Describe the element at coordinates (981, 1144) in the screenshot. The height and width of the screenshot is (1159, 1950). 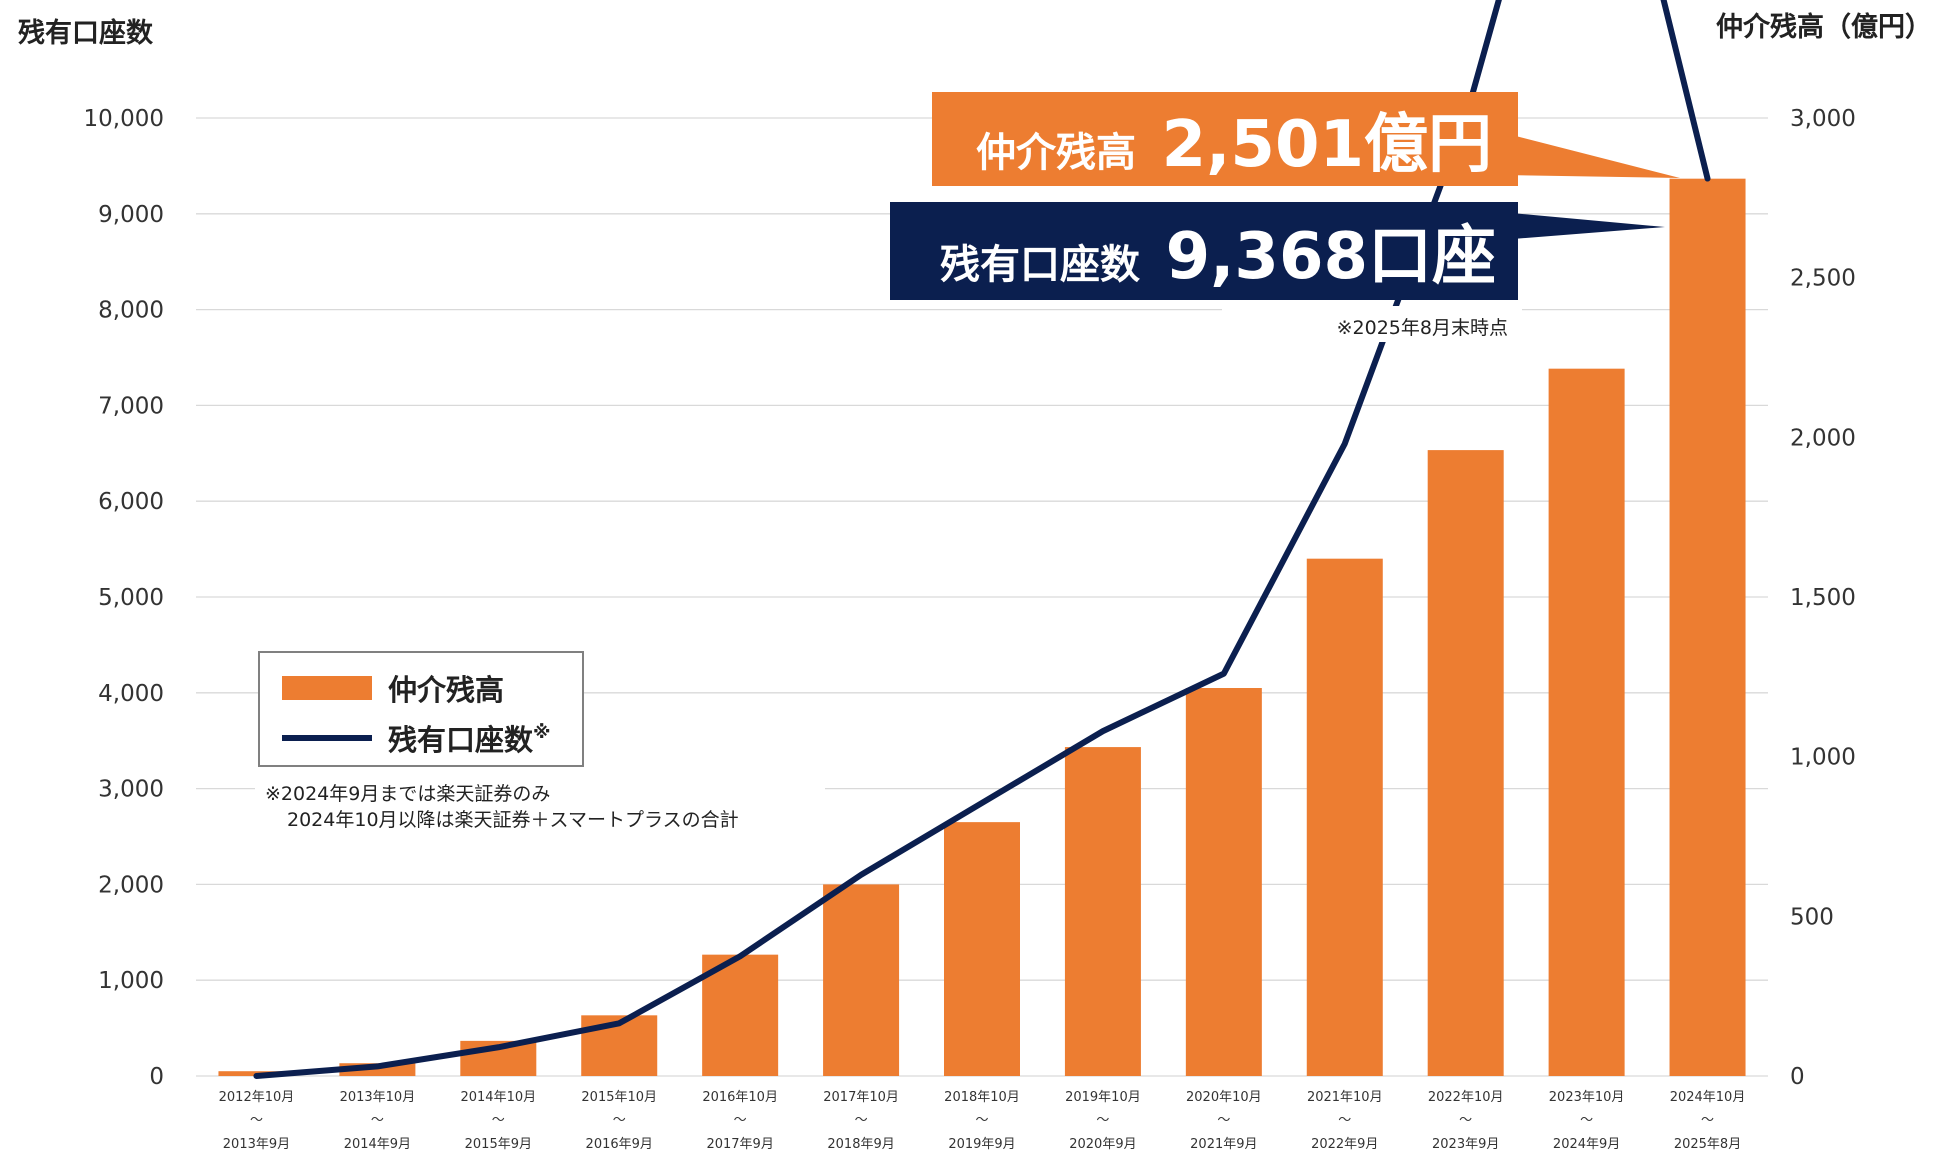
I see `svg-text: 2019年9月` at that location.